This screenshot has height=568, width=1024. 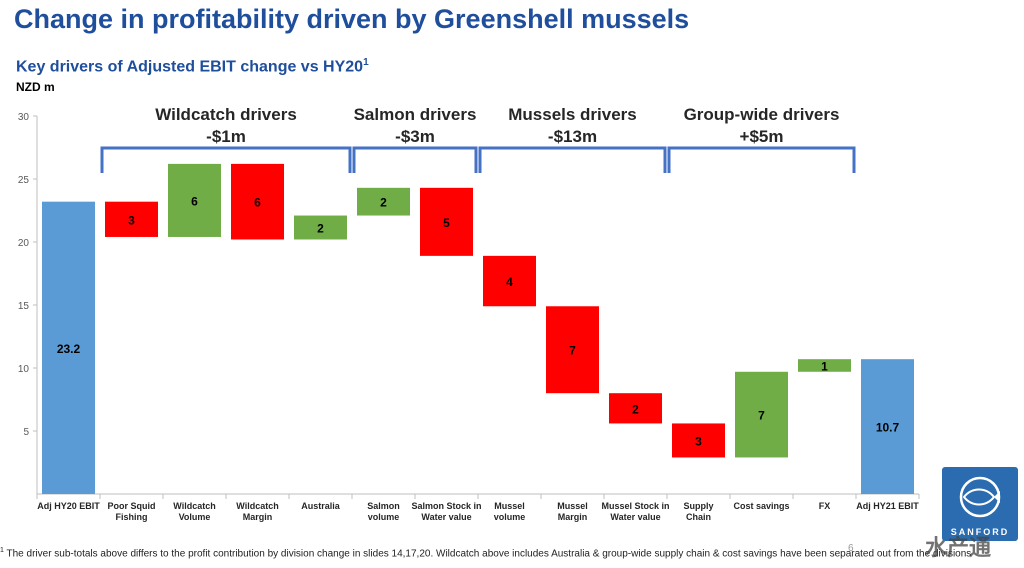 I want to click on y-tick-label: 5, so click(x=26, y=432).